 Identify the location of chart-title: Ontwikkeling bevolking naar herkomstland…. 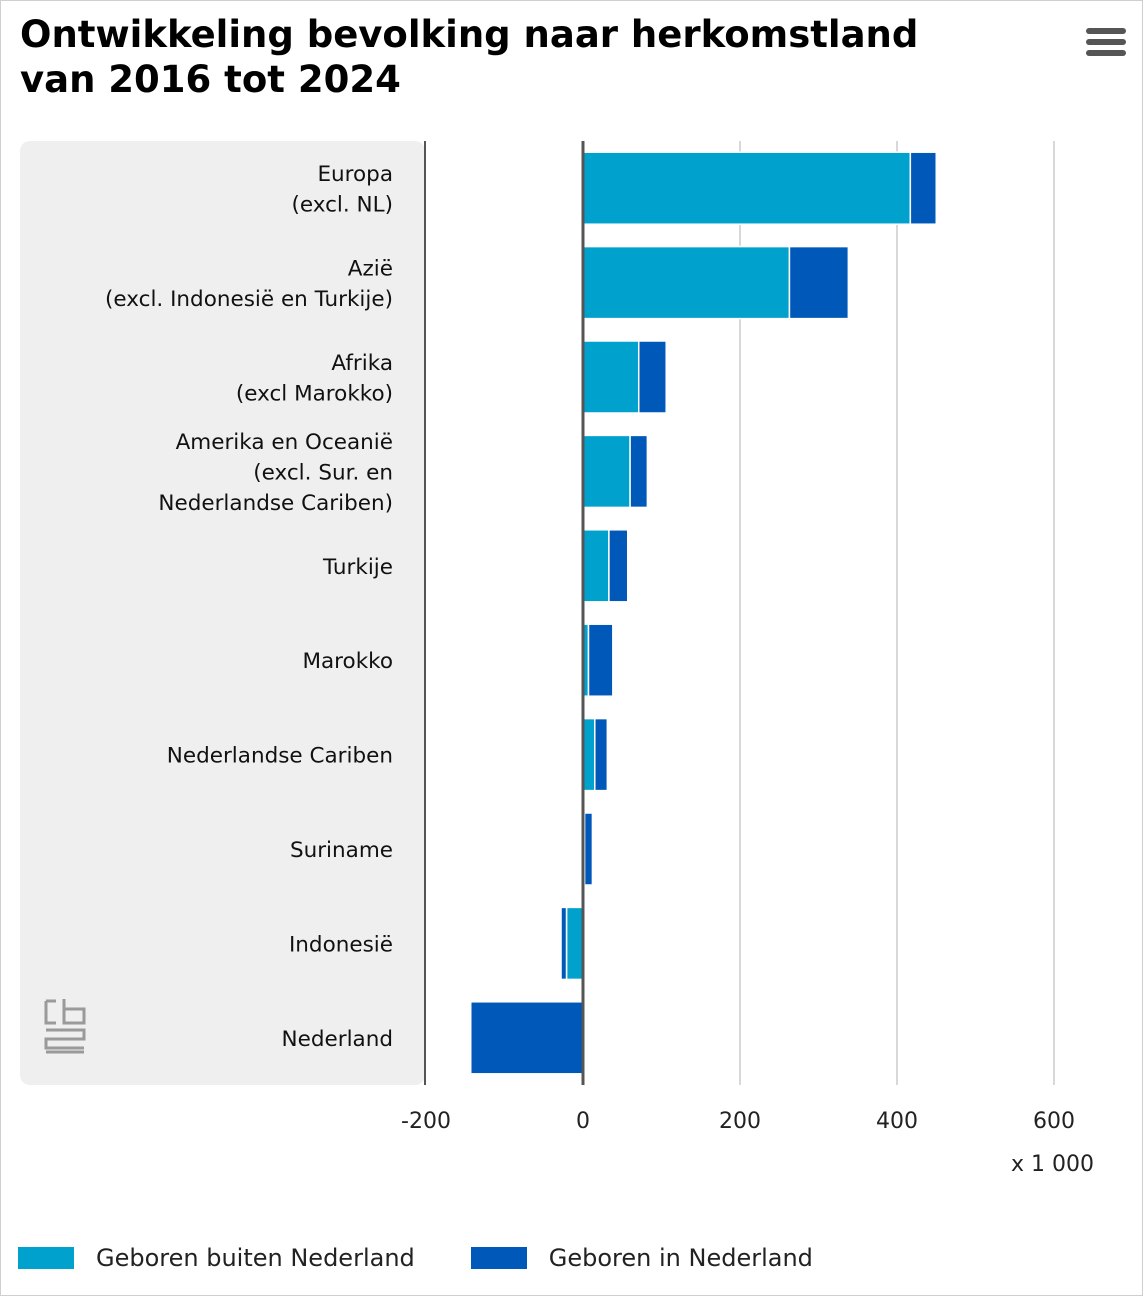
(469, 57).